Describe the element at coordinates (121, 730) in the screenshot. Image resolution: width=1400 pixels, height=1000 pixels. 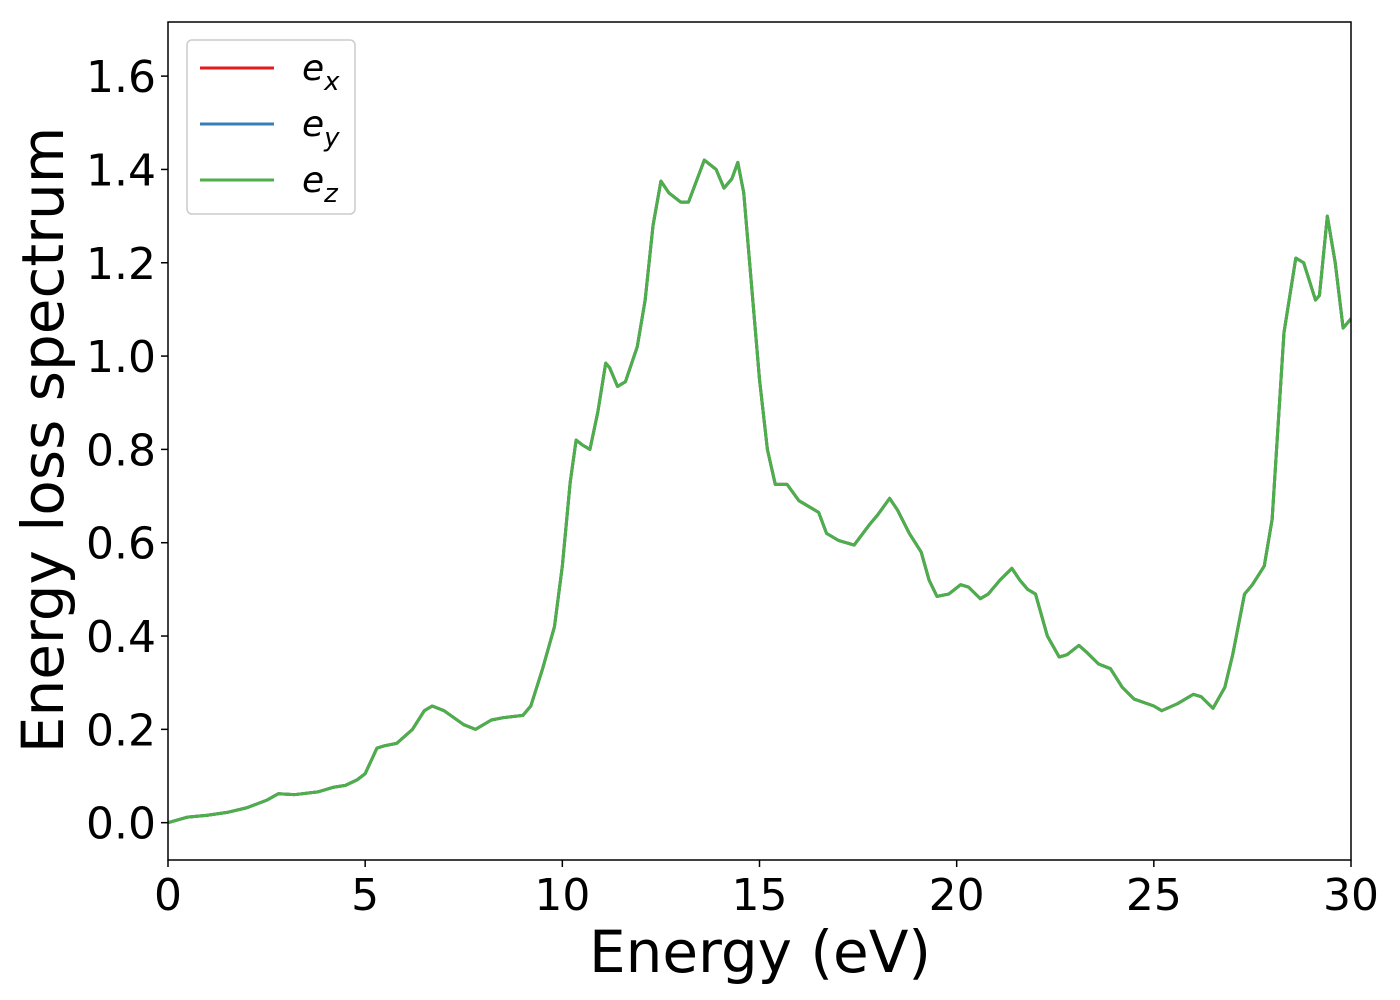
I see `y-tick-label: 0.2` at that location.